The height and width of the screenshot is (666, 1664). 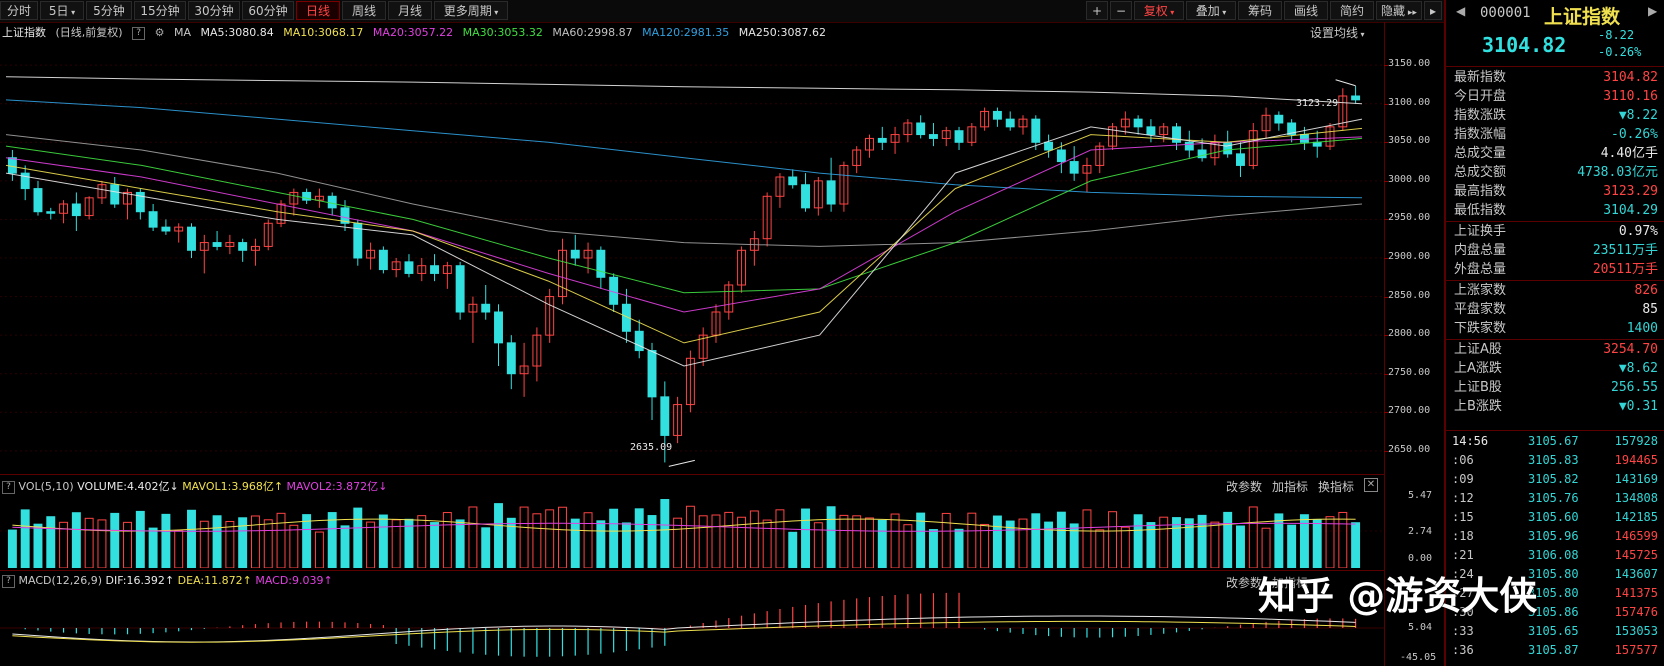 I want to click on dea-value: DEA:11.872, so click(x=210, y=580).